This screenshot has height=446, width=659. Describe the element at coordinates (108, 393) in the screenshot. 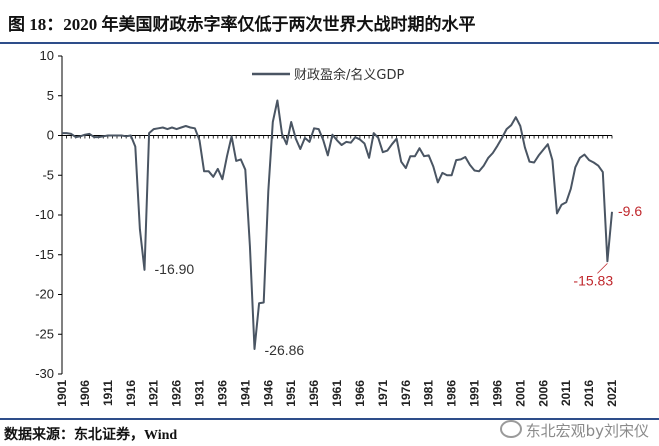

I see `x-tick-label: 1911` at that location.